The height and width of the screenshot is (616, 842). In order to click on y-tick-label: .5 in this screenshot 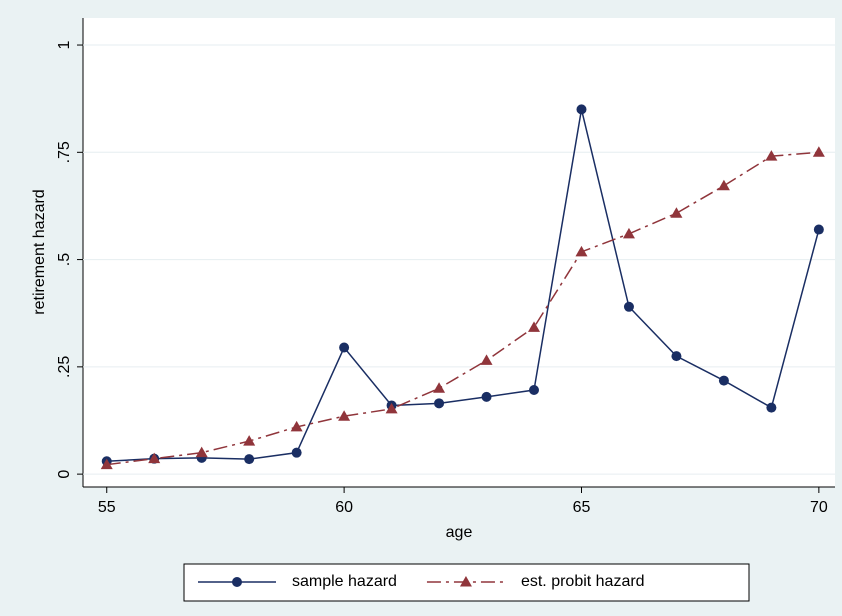, I will do `click(64, 259)`.